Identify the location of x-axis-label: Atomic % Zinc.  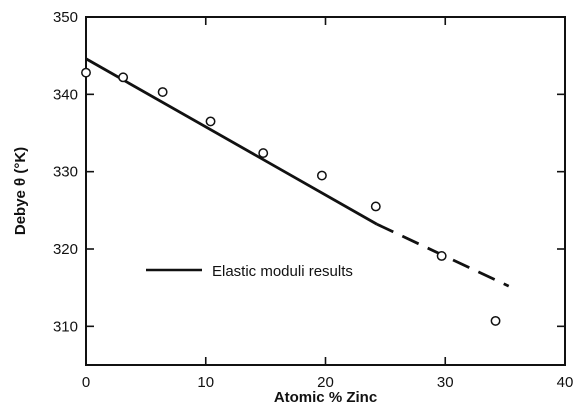
(325, 397).